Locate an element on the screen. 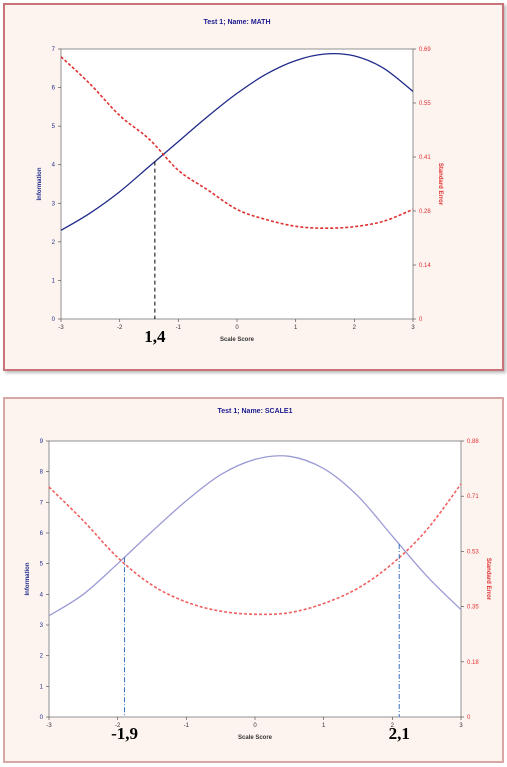  y-tick-label: 9 is located at coordinates (42, 442).